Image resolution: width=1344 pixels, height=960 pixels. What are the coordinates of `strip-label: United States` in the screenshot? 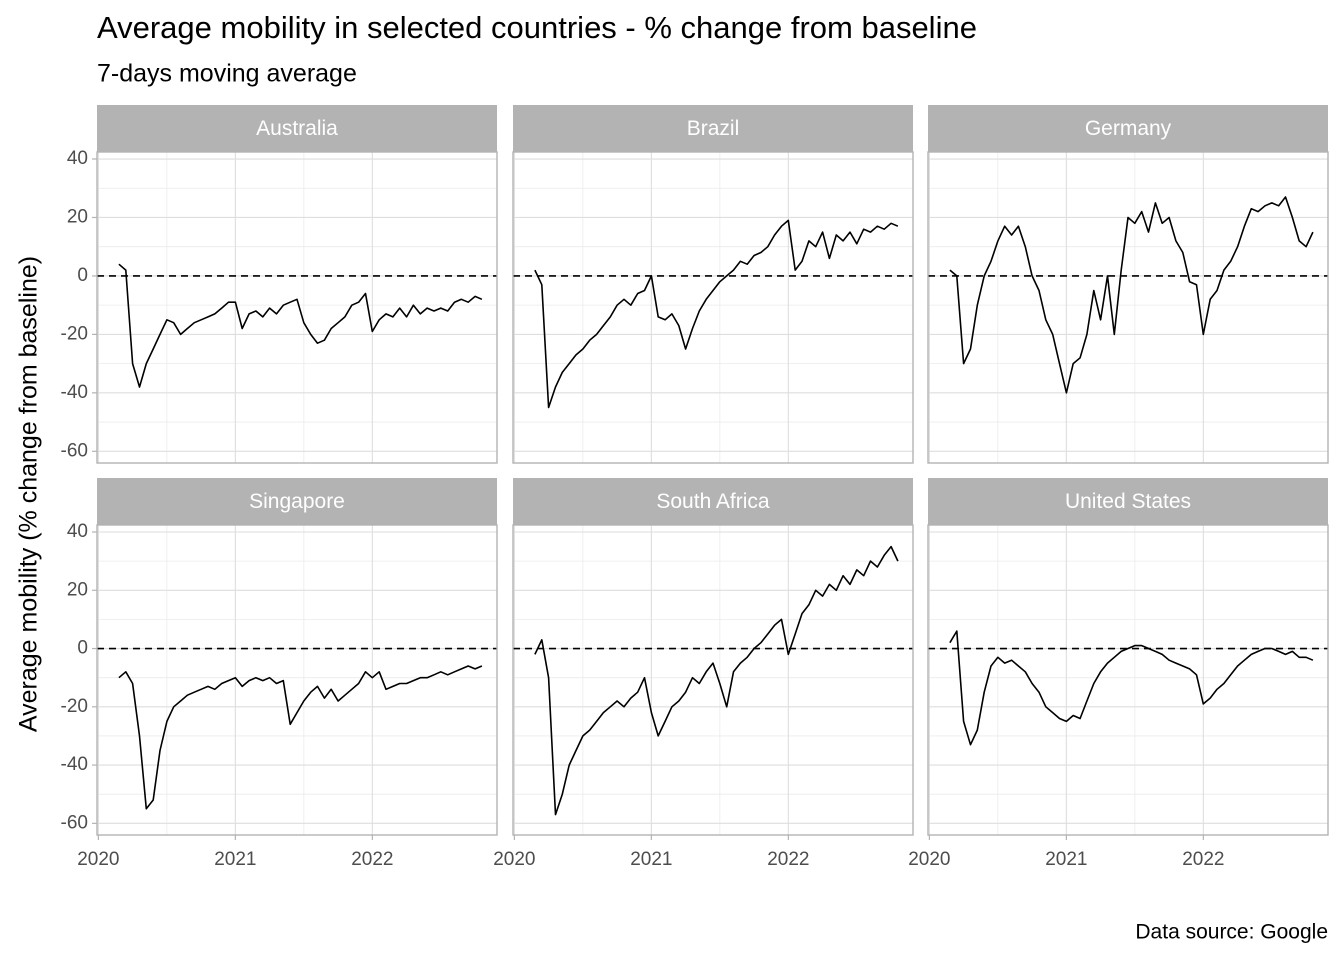 It's located at (1128, 501).